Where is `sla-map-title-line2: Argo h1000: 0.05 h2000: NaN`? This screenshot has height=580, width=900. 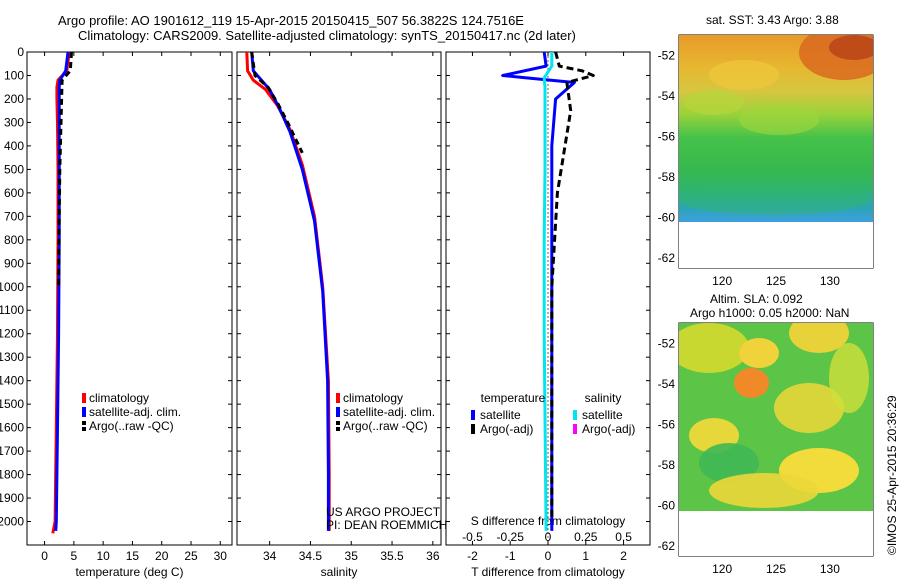
sla-map-title-line2: Argo h1000: 0.05 h2000: NaN is located at coordinates (770, 313).